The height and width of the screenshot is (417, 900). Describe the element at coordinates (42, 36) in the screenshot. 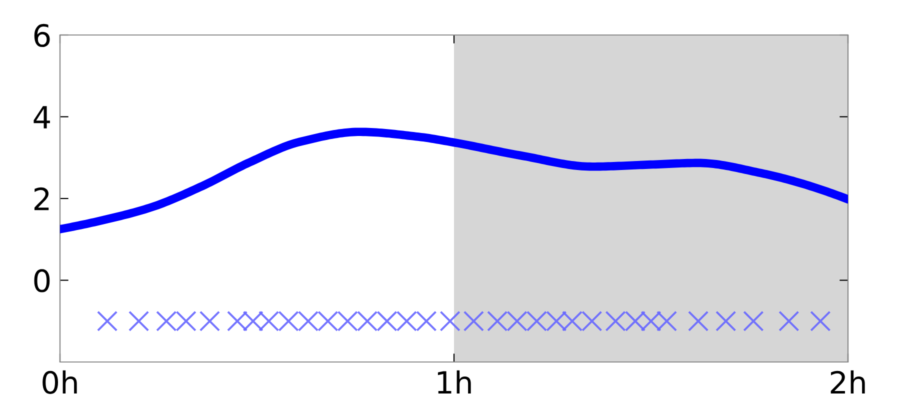

I see `y-tick-label: 6` at that location.